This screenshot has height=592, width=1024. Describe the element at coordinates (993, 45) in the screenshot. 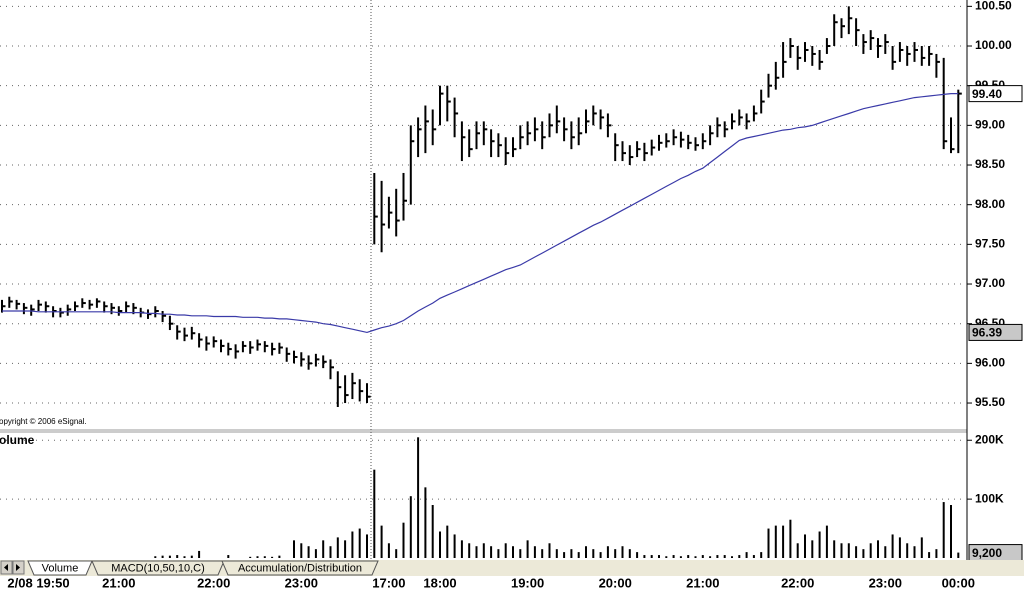

I see `y-tick-label: 100.00` at that location.